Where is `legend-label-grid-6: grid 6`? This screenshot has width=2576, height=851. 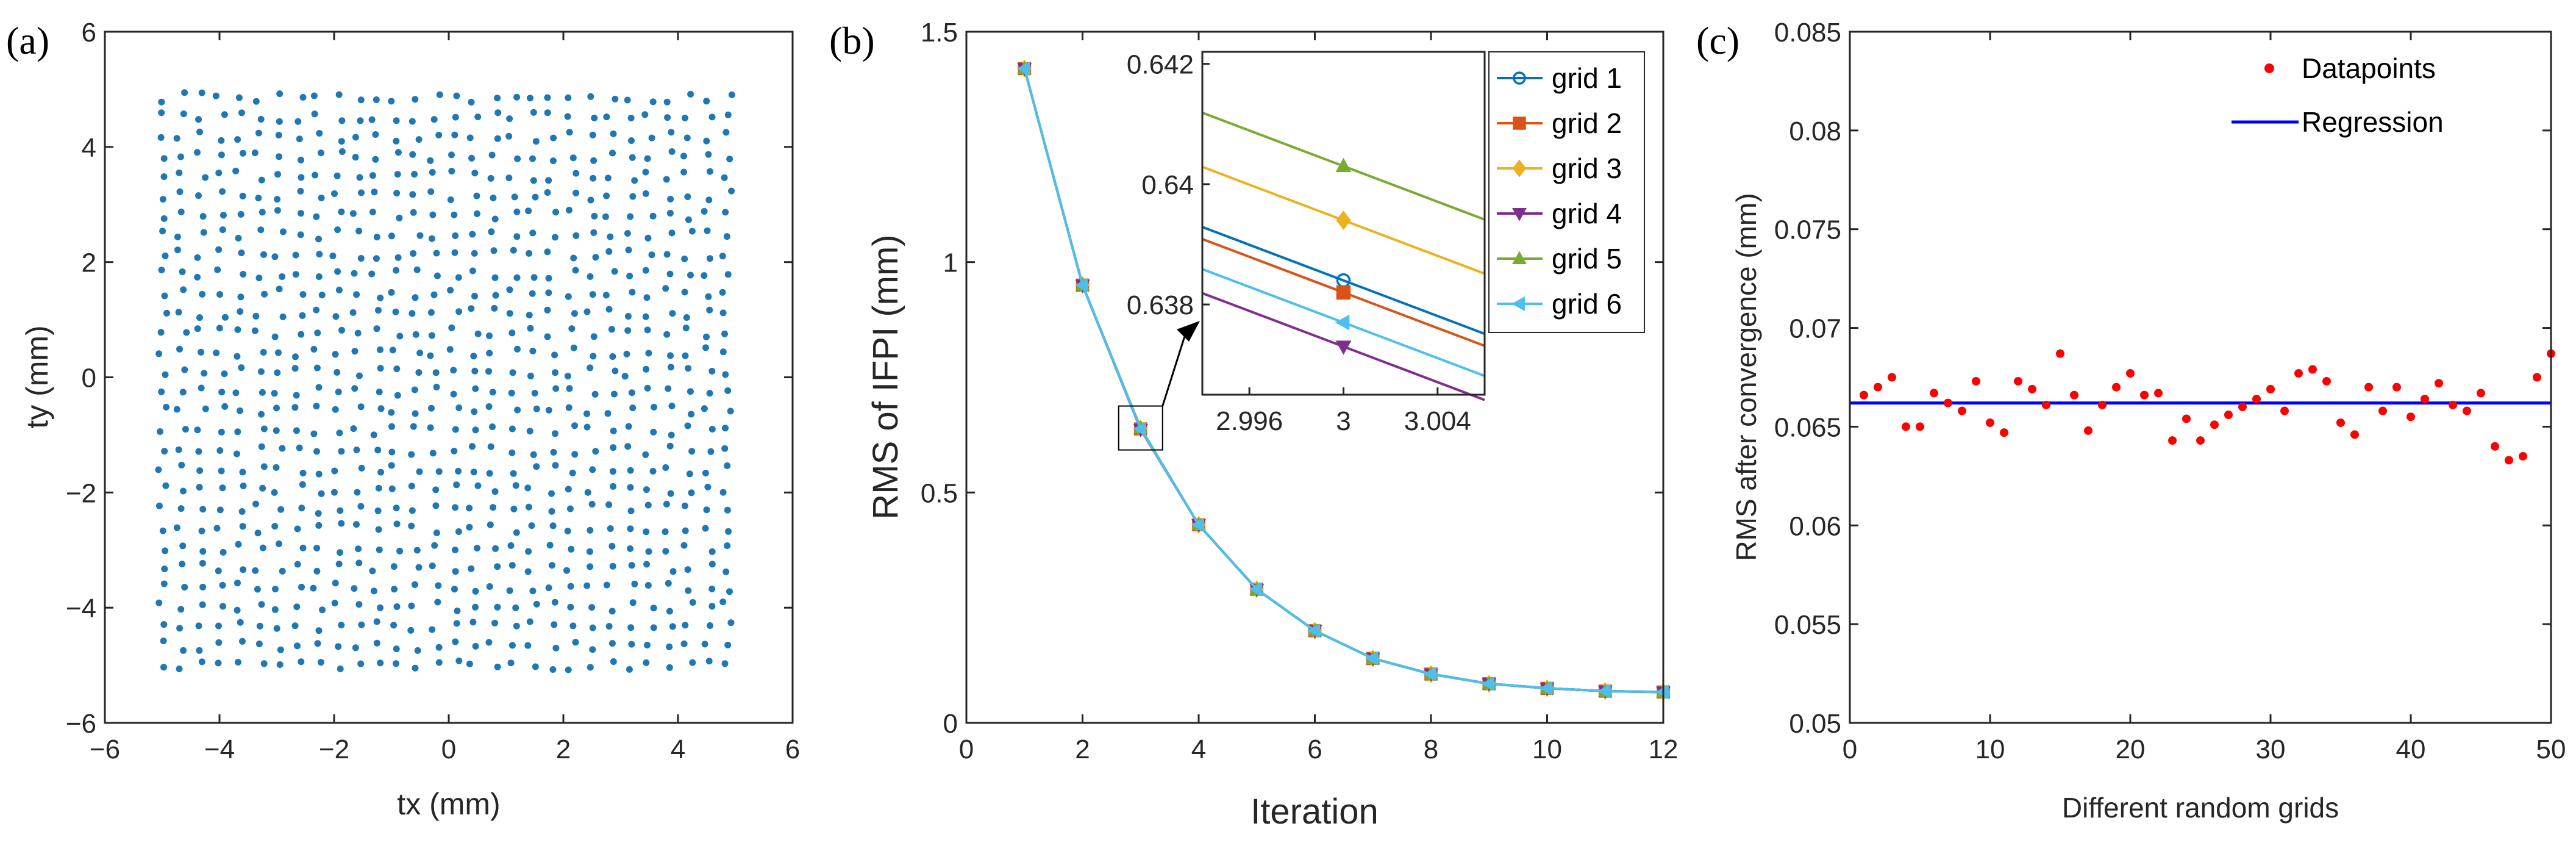 legend-label-grid-6: grid 6 is located at coordinates (1587, 304).